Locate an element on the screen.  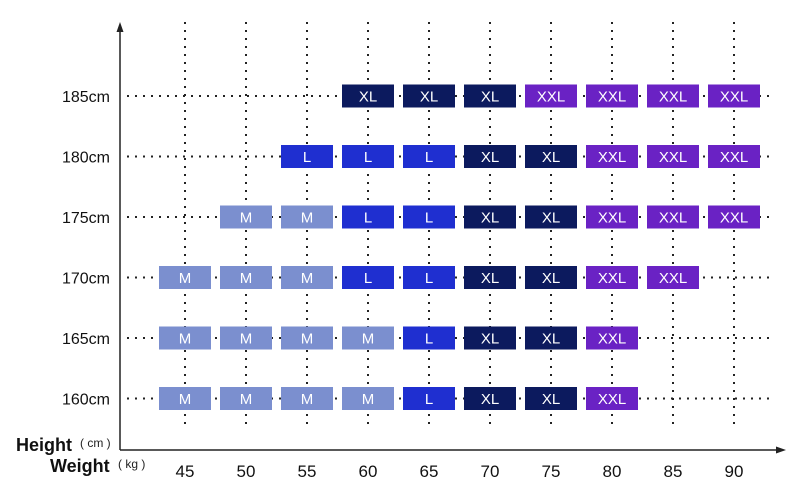
weight-label: 75 is located at coordinates (551, 471).